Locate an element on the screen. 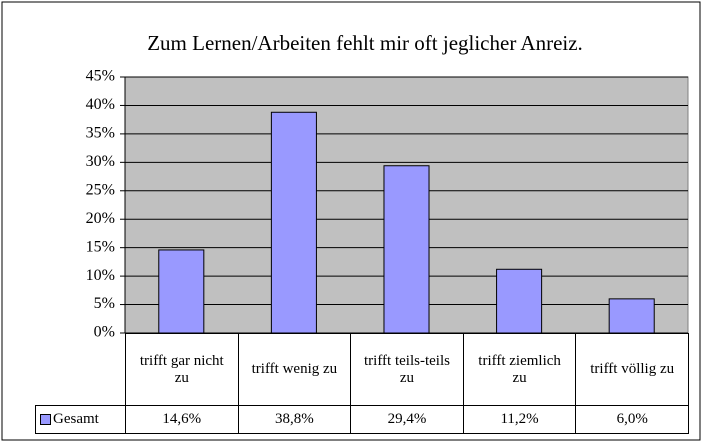  category-cell: trifft teils-teils zu is located at coordinates (407, 369).